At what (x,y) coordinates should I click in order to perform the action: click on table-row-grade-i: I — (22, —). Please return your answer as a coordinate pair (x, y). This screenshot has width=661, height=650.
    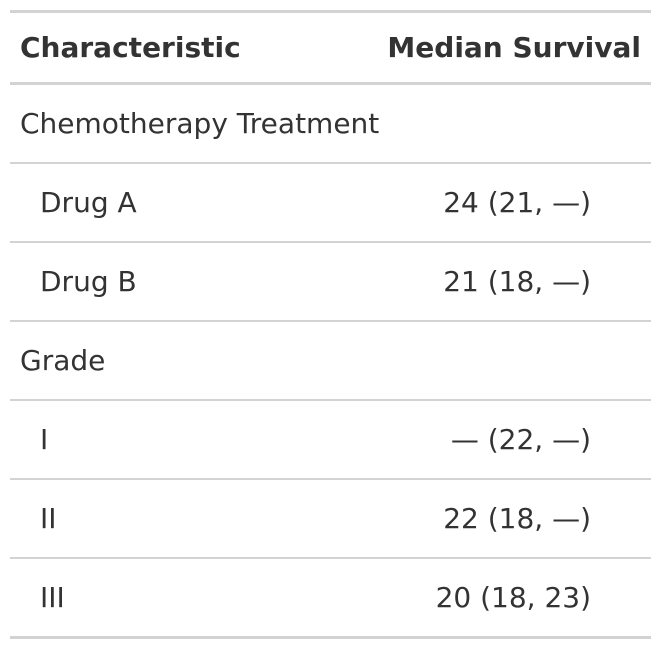
    Looking at the image, I should click on (330, 440).